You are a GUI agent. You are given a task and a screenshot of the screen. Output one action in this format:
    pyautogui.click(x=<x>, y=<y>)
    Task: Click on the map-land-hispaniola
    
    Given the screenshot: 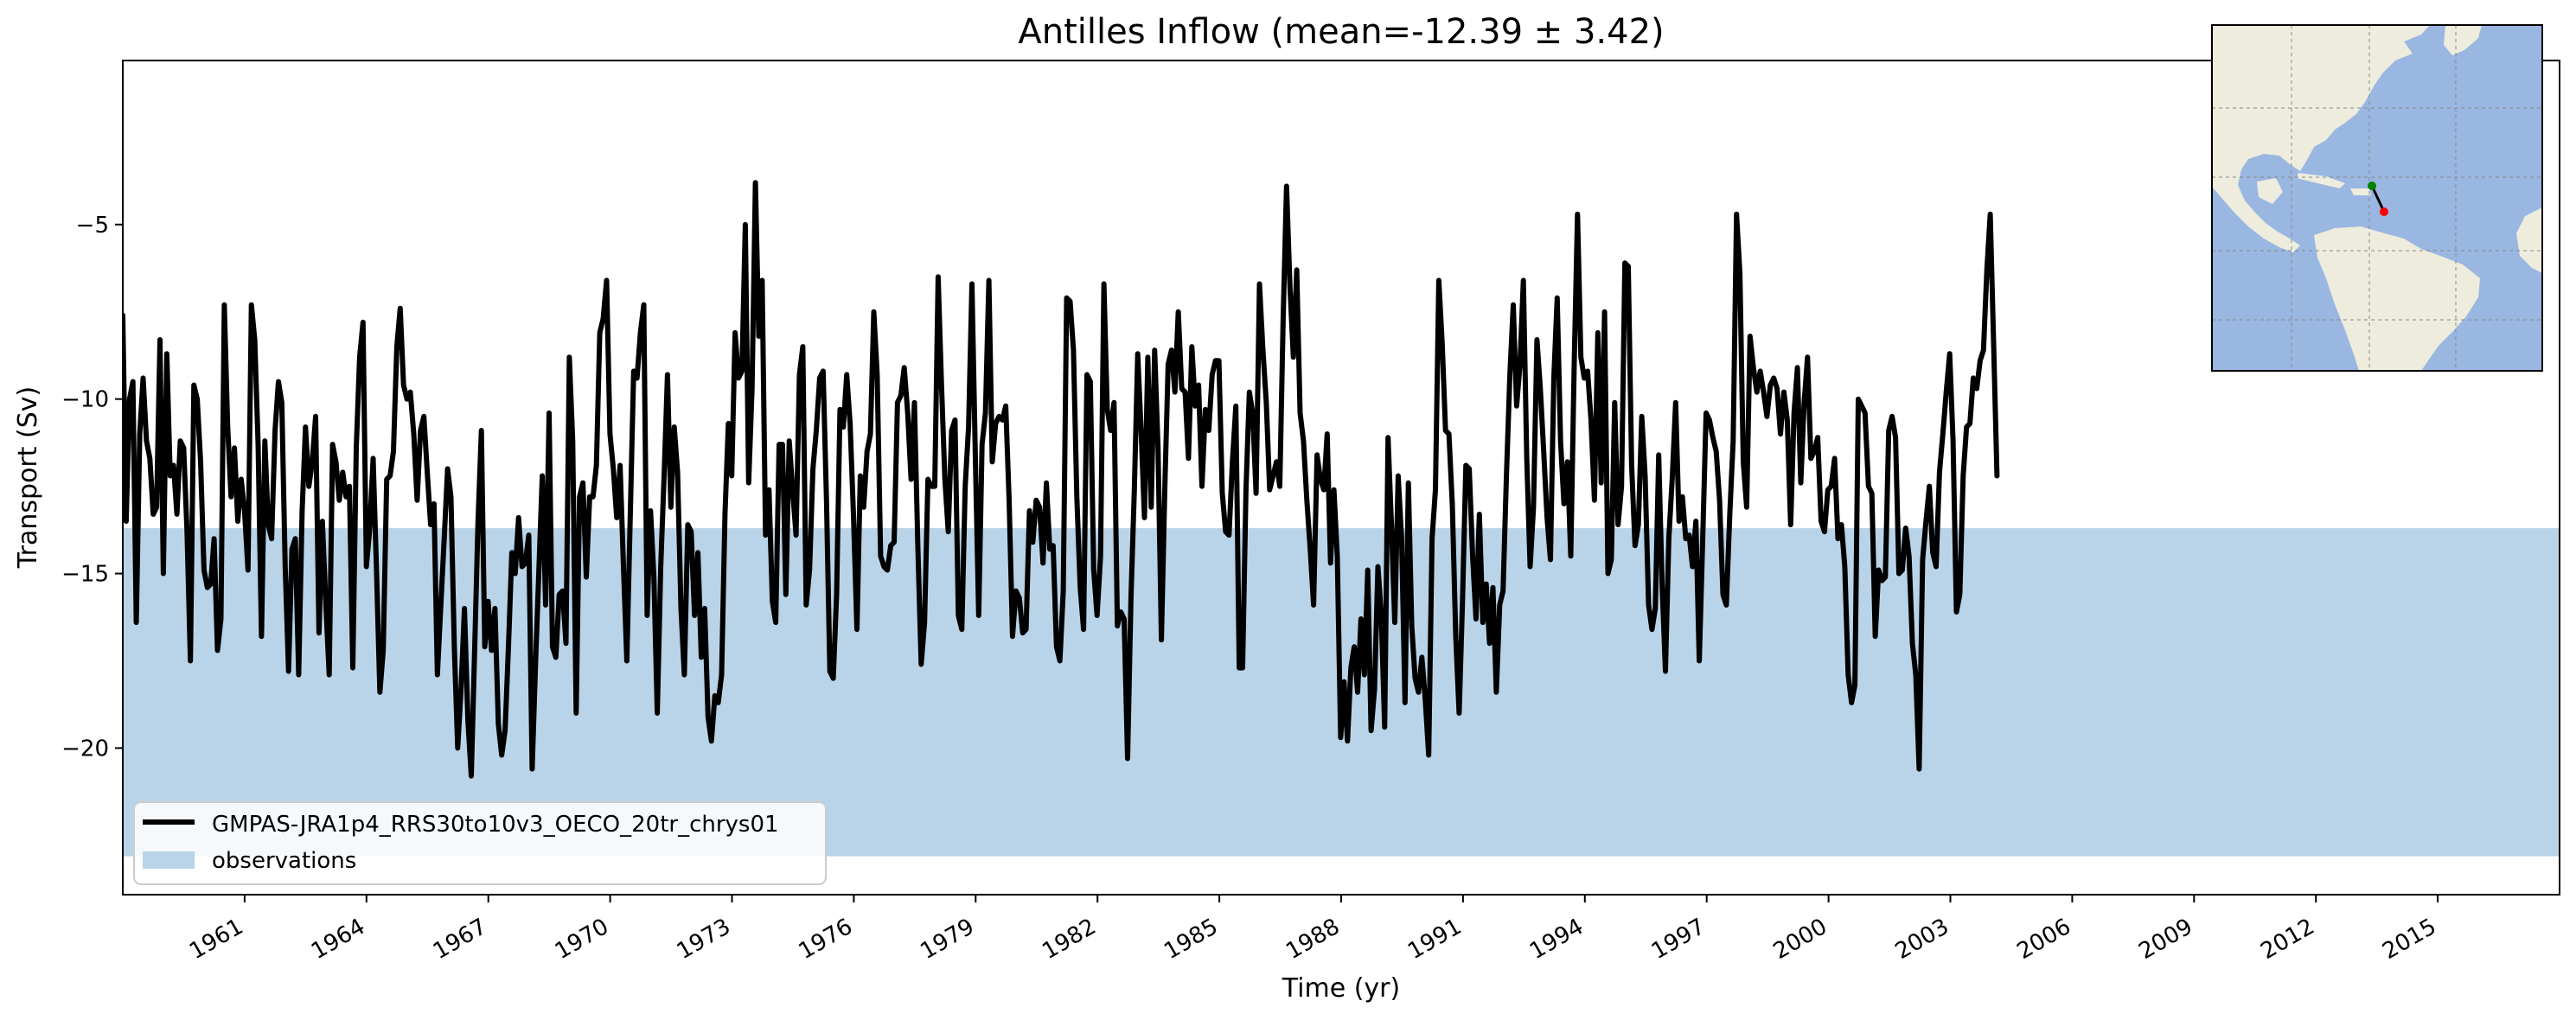 What is the action you would take?
    pyautogui.click(x=2361, y=192)
    